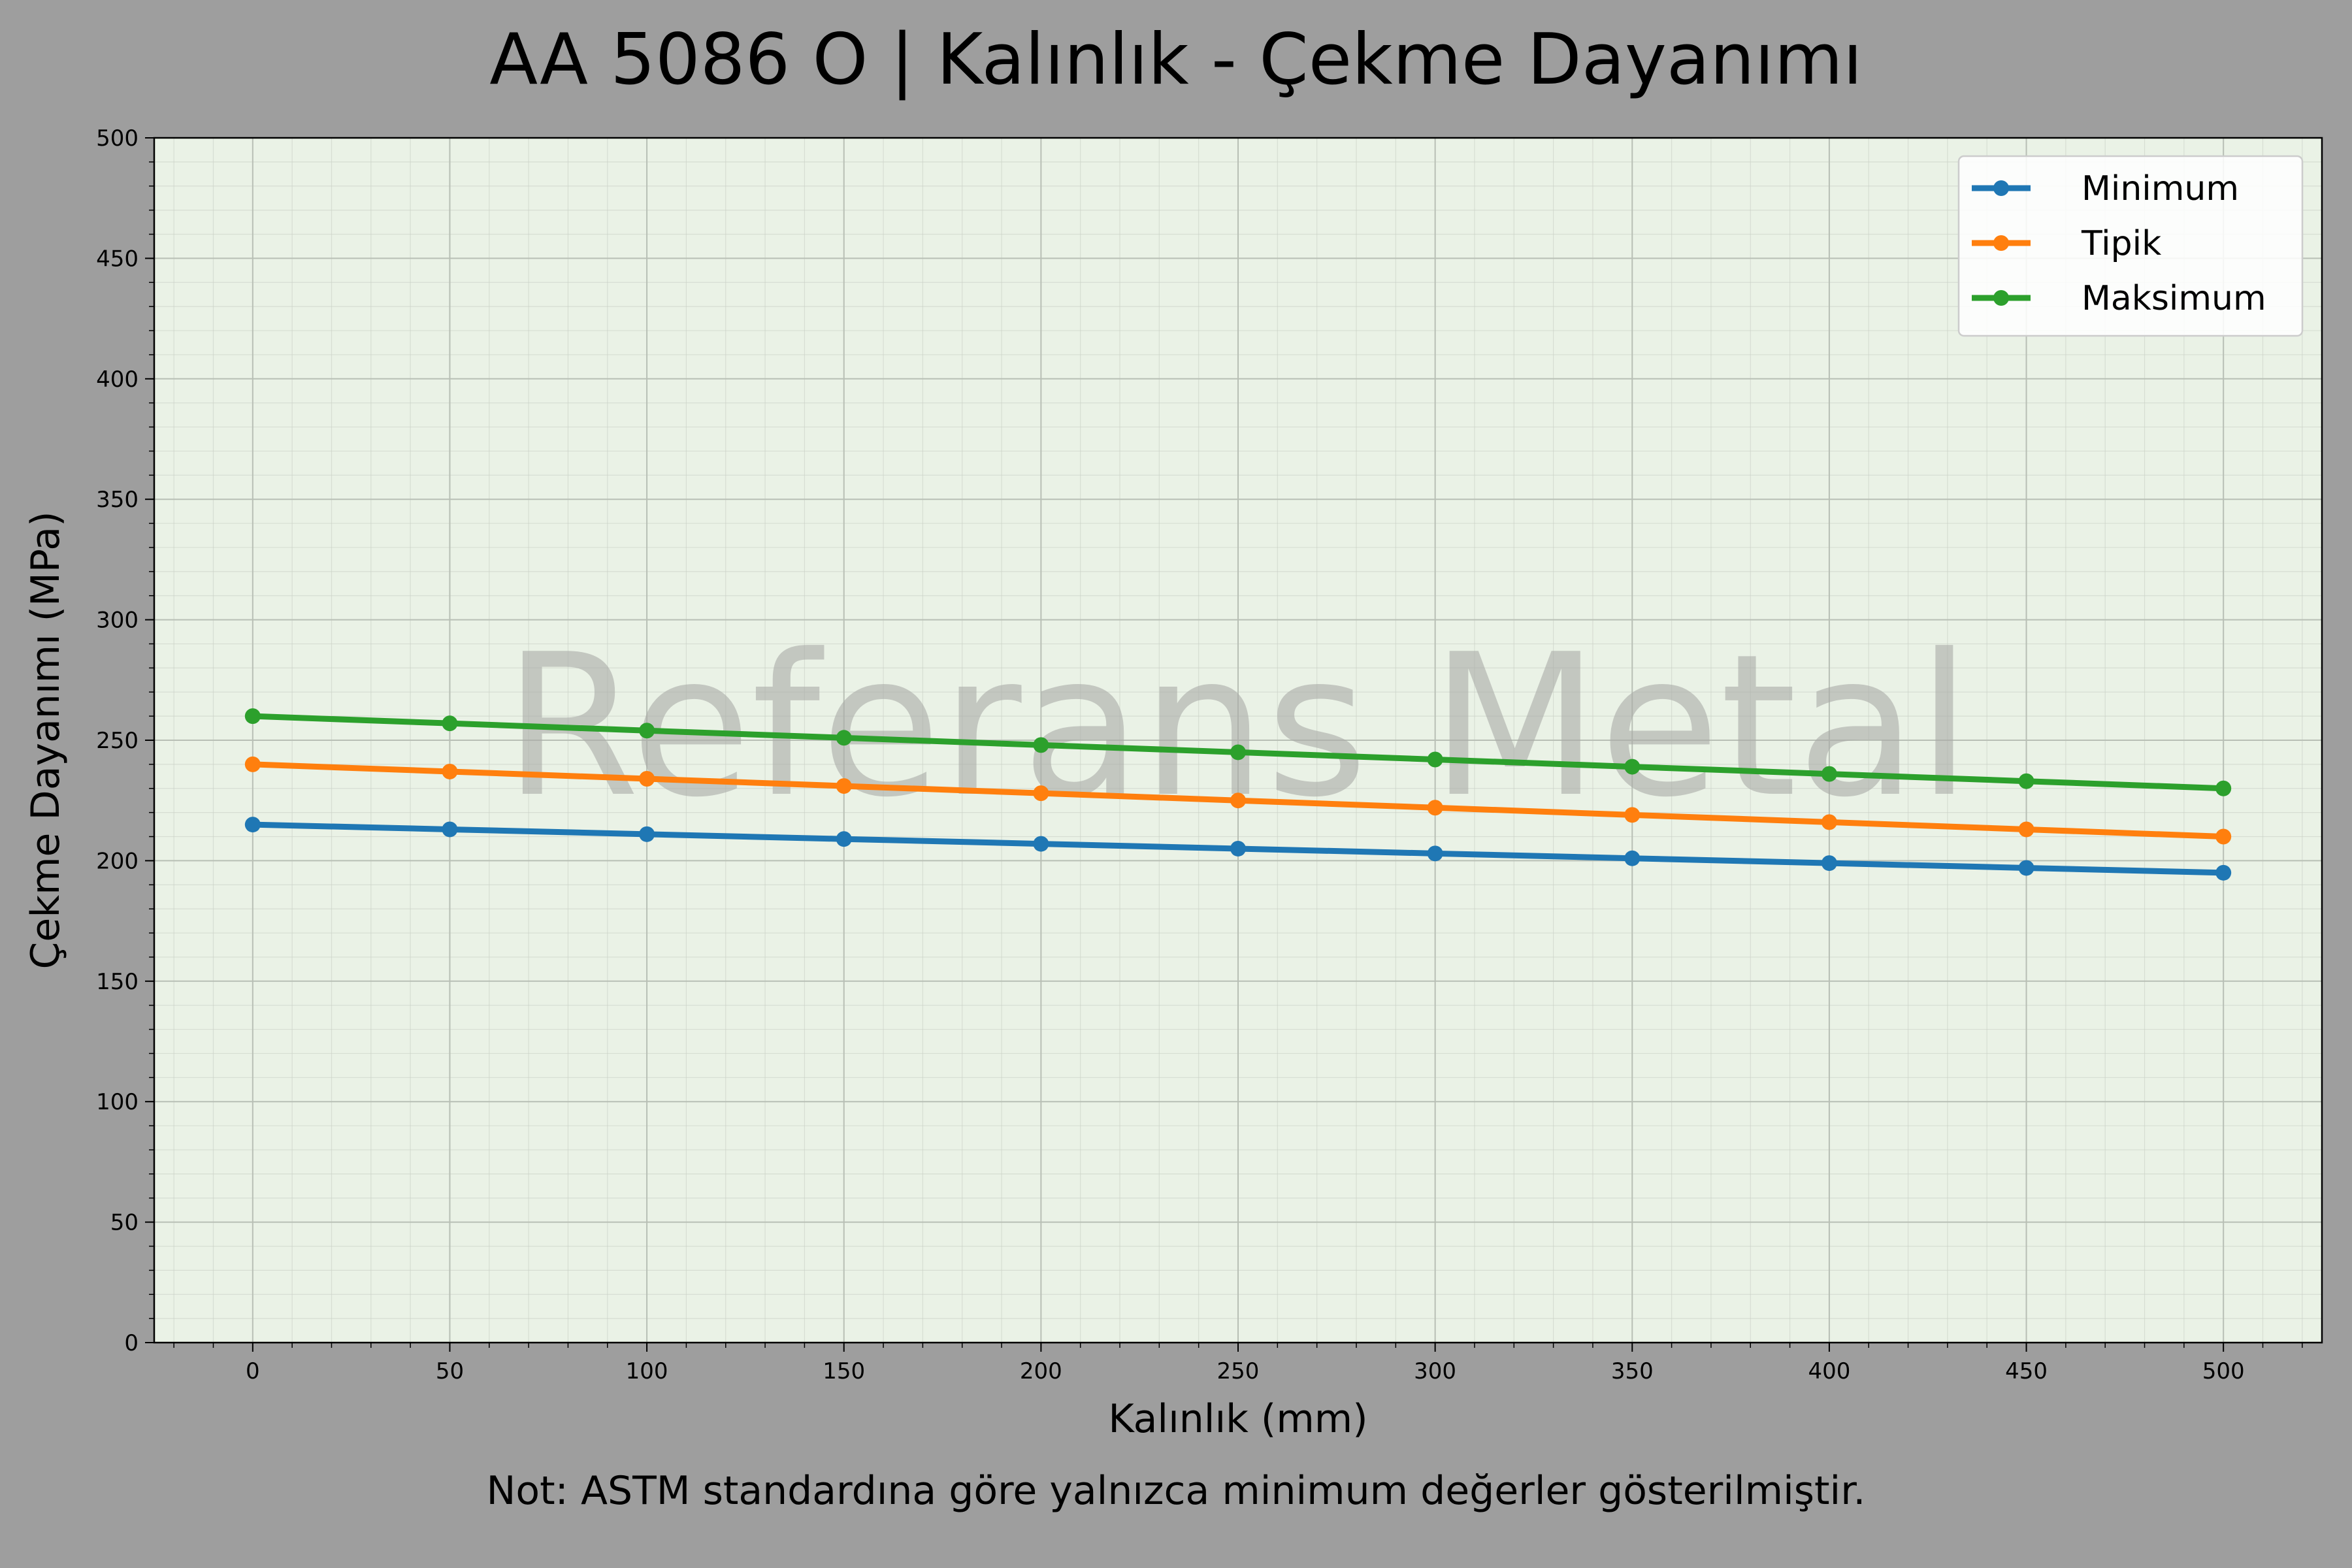  Describe the element at coordinates (117, 1102) in the screenshot. I see `y-tick-label: 100` at that location.